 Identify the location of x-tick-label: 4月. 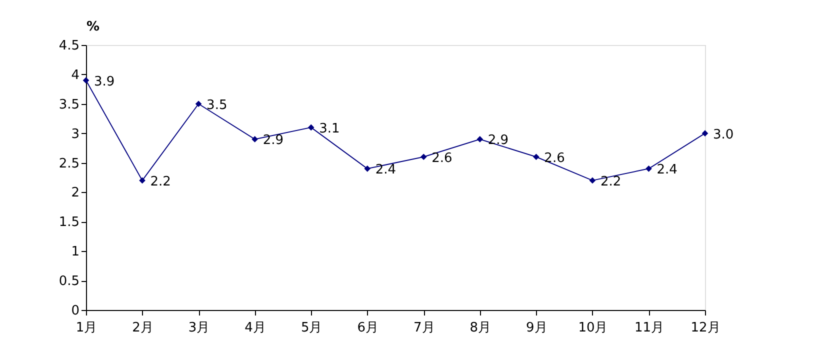
(255, 328).